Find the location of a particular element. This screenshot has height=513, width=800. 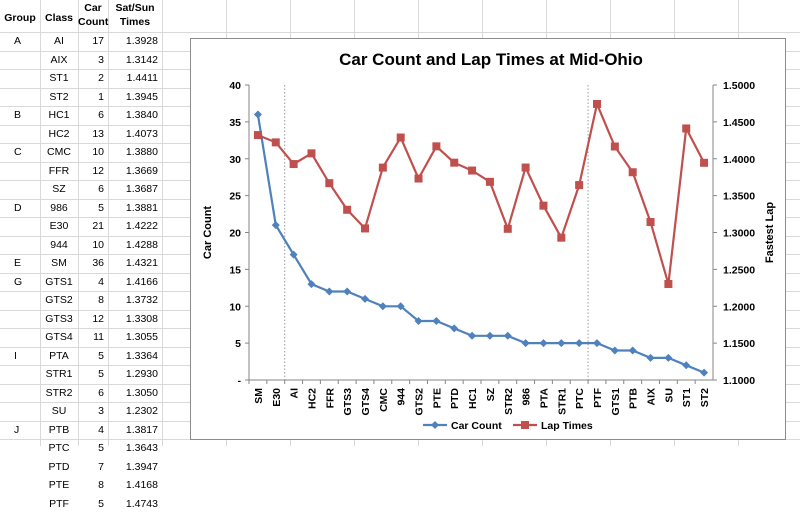

header-car: Car is located at coordinates (93, 8).